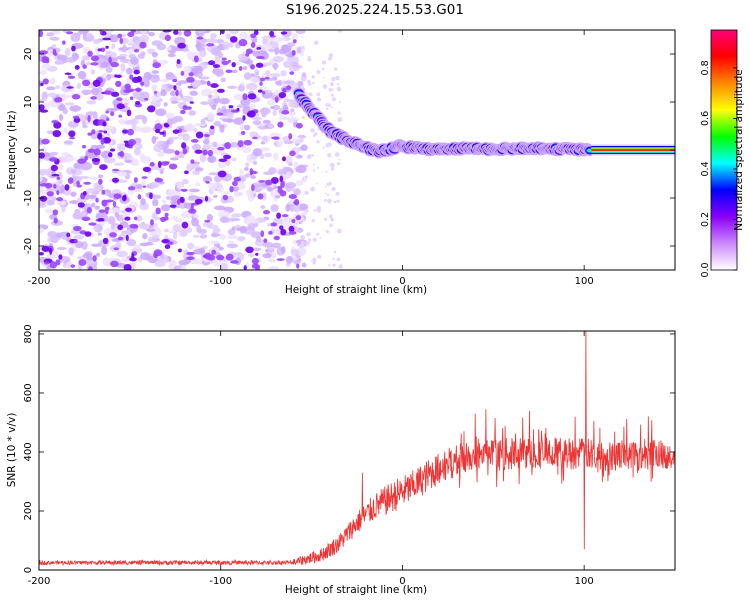 The width and height of the screenshot is (750, 600). Describe the element at coordinates (375, 10) in the screenshot. I see `page-title: S196.2025.224.15.53.G01` at that location.